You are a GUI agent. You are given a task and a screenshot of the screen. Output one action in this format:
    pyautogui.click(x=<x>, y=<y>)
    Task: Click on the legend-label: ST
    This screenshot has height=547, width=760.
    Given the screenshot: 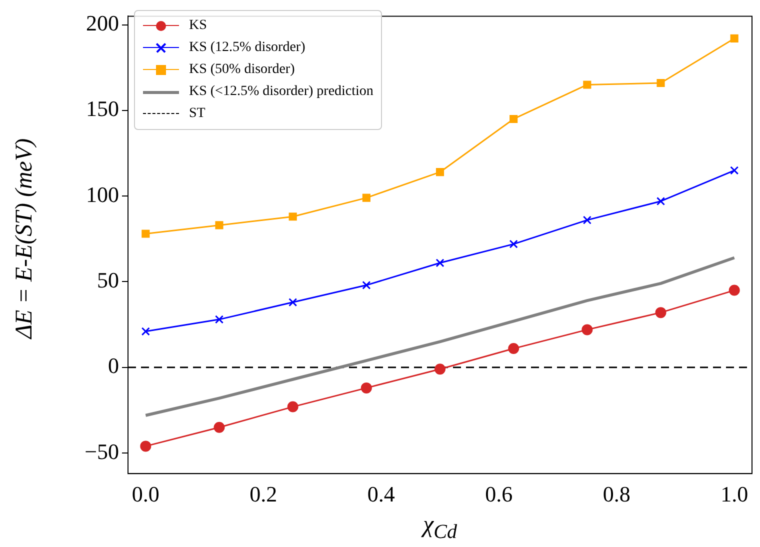 What is the action you would take?
    pyautogui.click(x=197, y=114)
    